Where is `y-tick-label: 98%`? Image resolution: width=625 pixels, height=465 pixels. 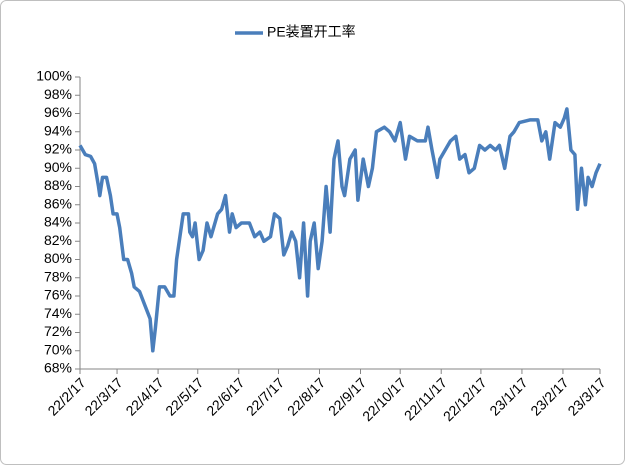
y-tick-label: 98% is located at coordinates (58, 94).